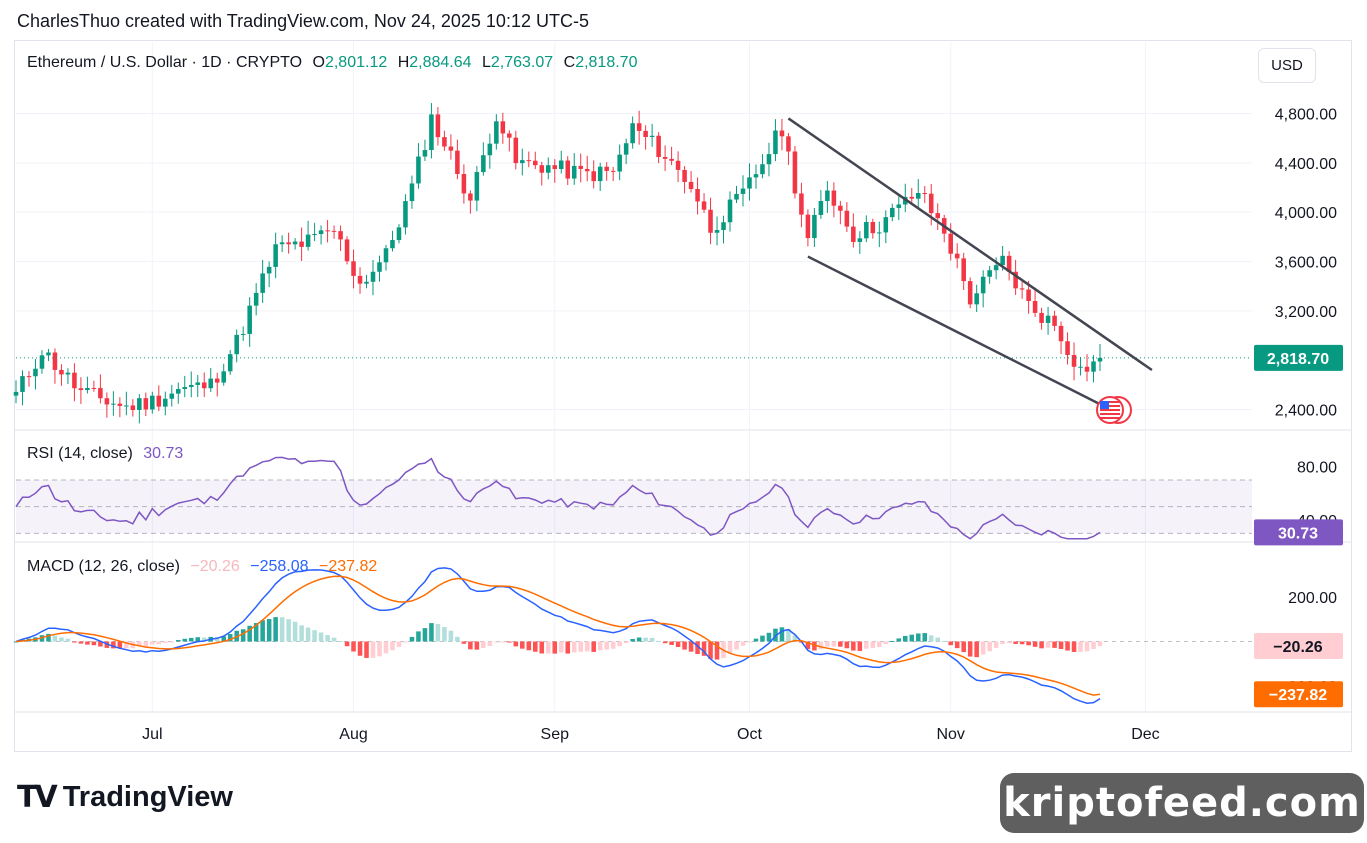 The height and width of the screenshot is (843, 1367). I want to click on tradingview-mark-icon: TV, so click(37, 797).